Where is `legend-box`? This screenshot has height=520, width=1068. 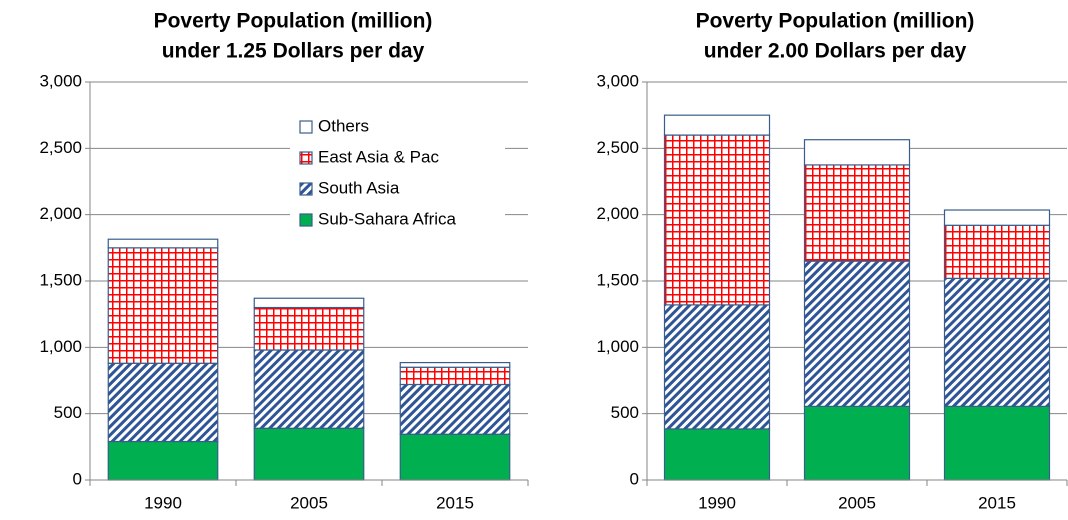 legend-box is located at coordinates (397, 175).